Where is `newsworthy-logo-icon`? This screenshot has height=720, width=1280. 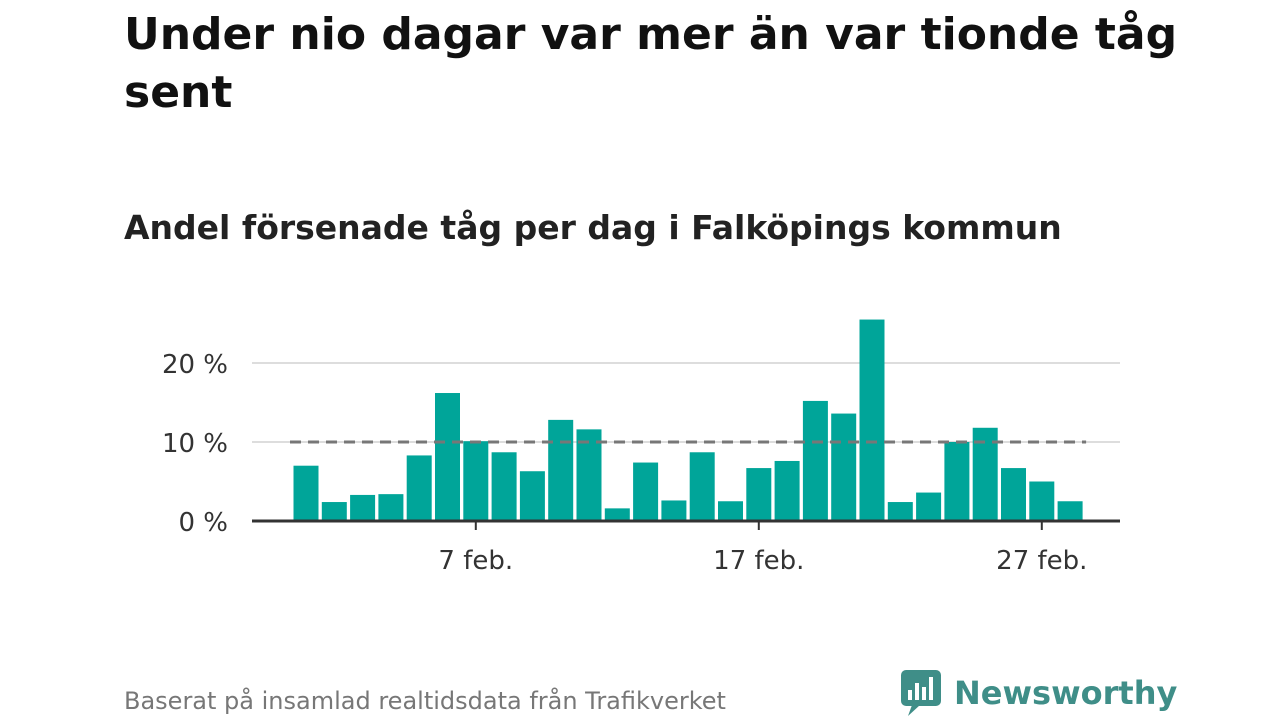 newsworthy-logo-icon is located at coordinates (921, 693).